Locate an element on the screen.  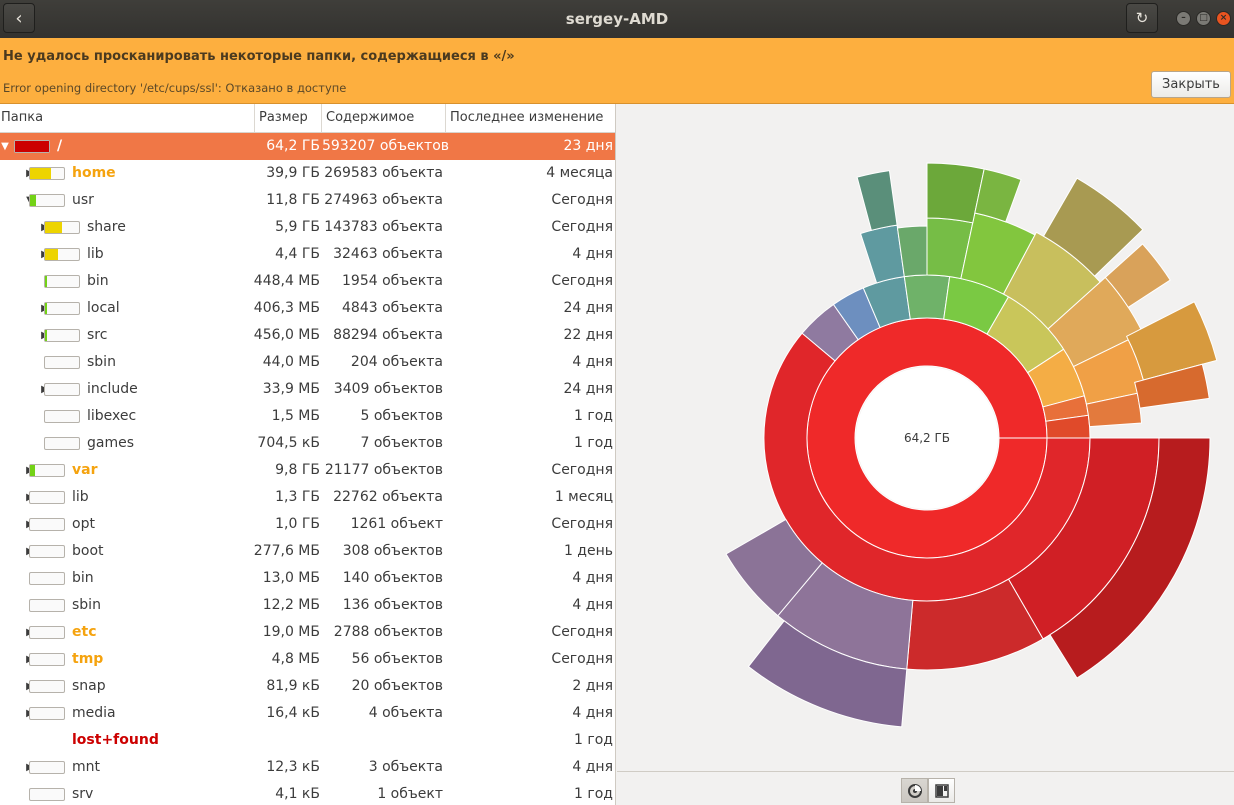
folder-size: 1,3 ГБ is located at coordinates (297, 497).